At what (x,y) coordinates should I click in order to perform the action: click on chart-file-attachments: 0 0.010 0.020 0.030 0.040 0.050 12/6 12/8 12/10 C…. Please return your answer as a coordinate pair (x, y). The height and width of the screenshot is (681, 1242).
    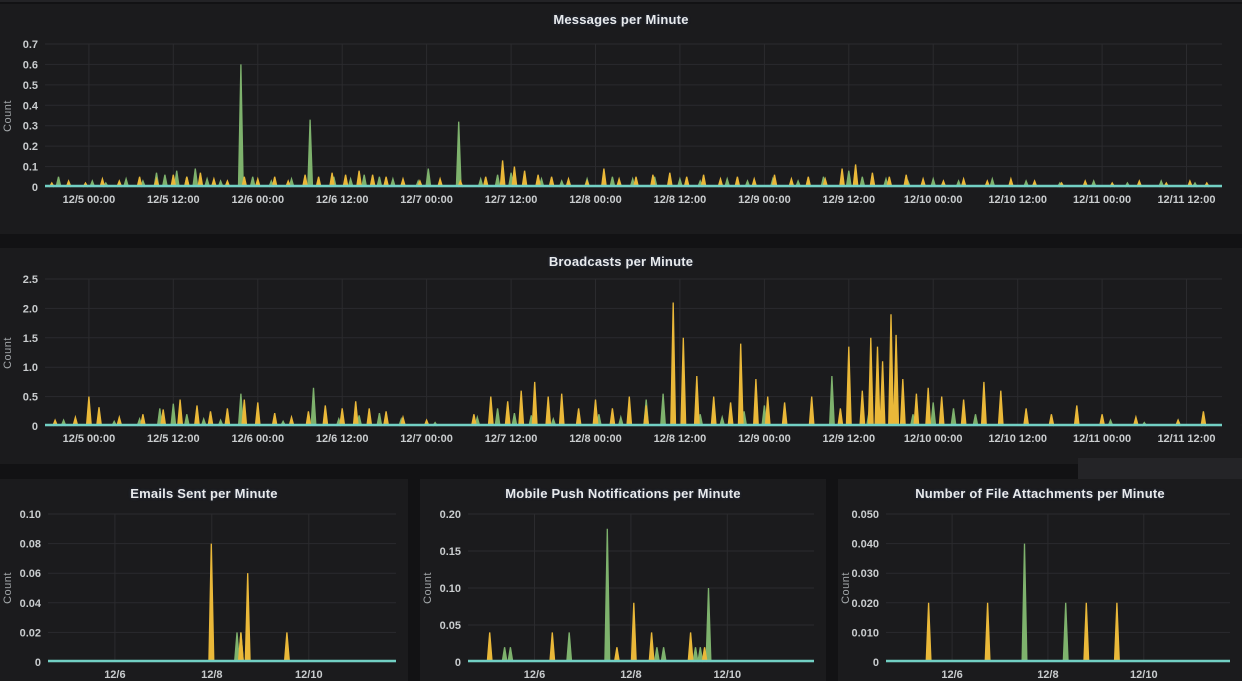
    Looking at the image, I should click on (1040, 594).